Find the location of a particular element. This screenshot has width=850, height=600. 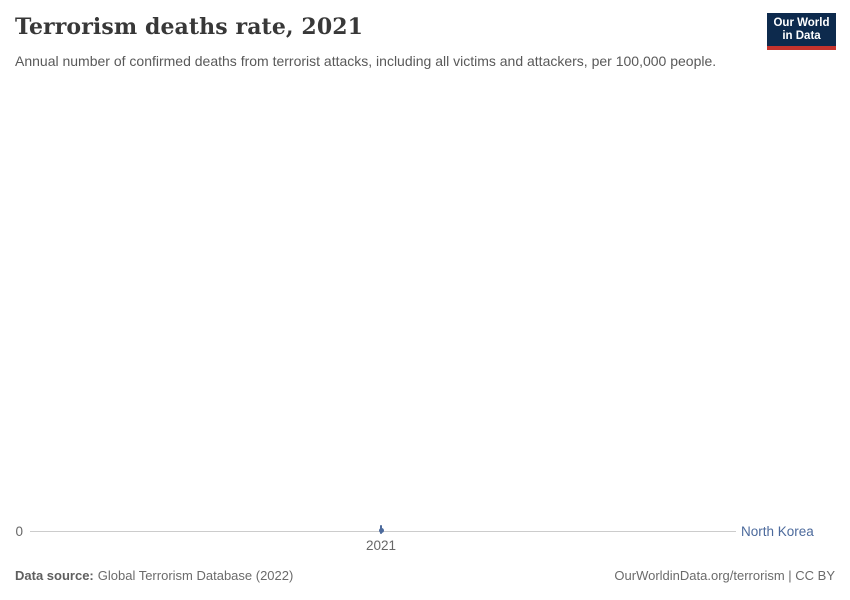

y-axis-tick-zero: 0 is located at coordinates (19, 531).